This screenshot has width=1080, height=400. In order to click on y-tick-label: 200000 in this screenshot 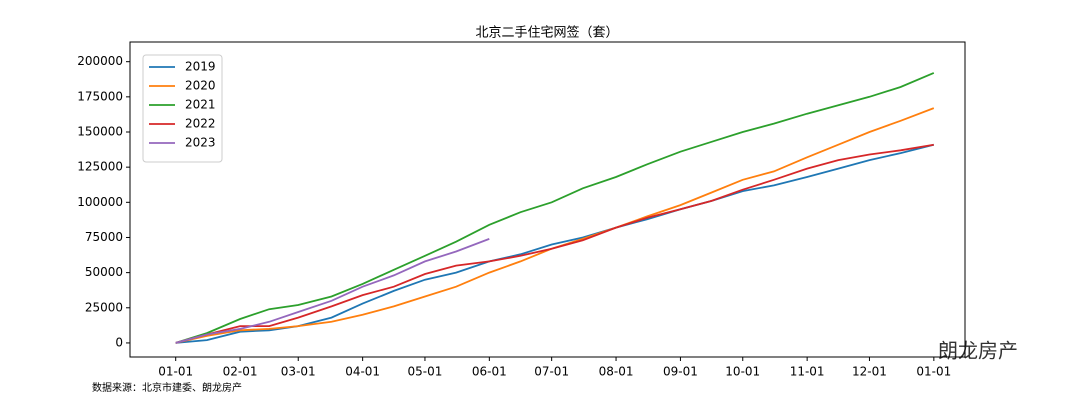, I will do `click(100, 61)`.